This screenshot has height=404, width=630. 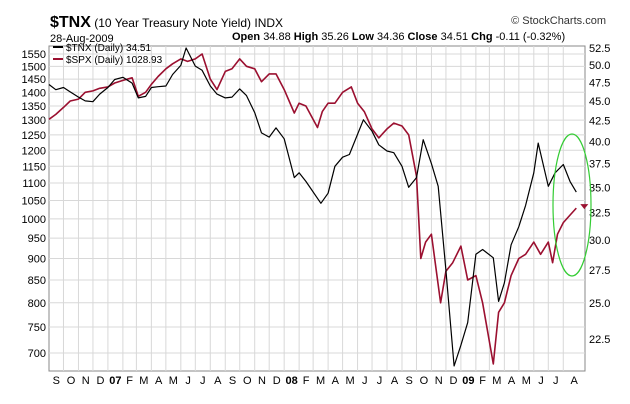 What do you see at coordinates (390, 37) in the screenshot?
I see `low-value: 34.36` at bounding box center [390, 37].